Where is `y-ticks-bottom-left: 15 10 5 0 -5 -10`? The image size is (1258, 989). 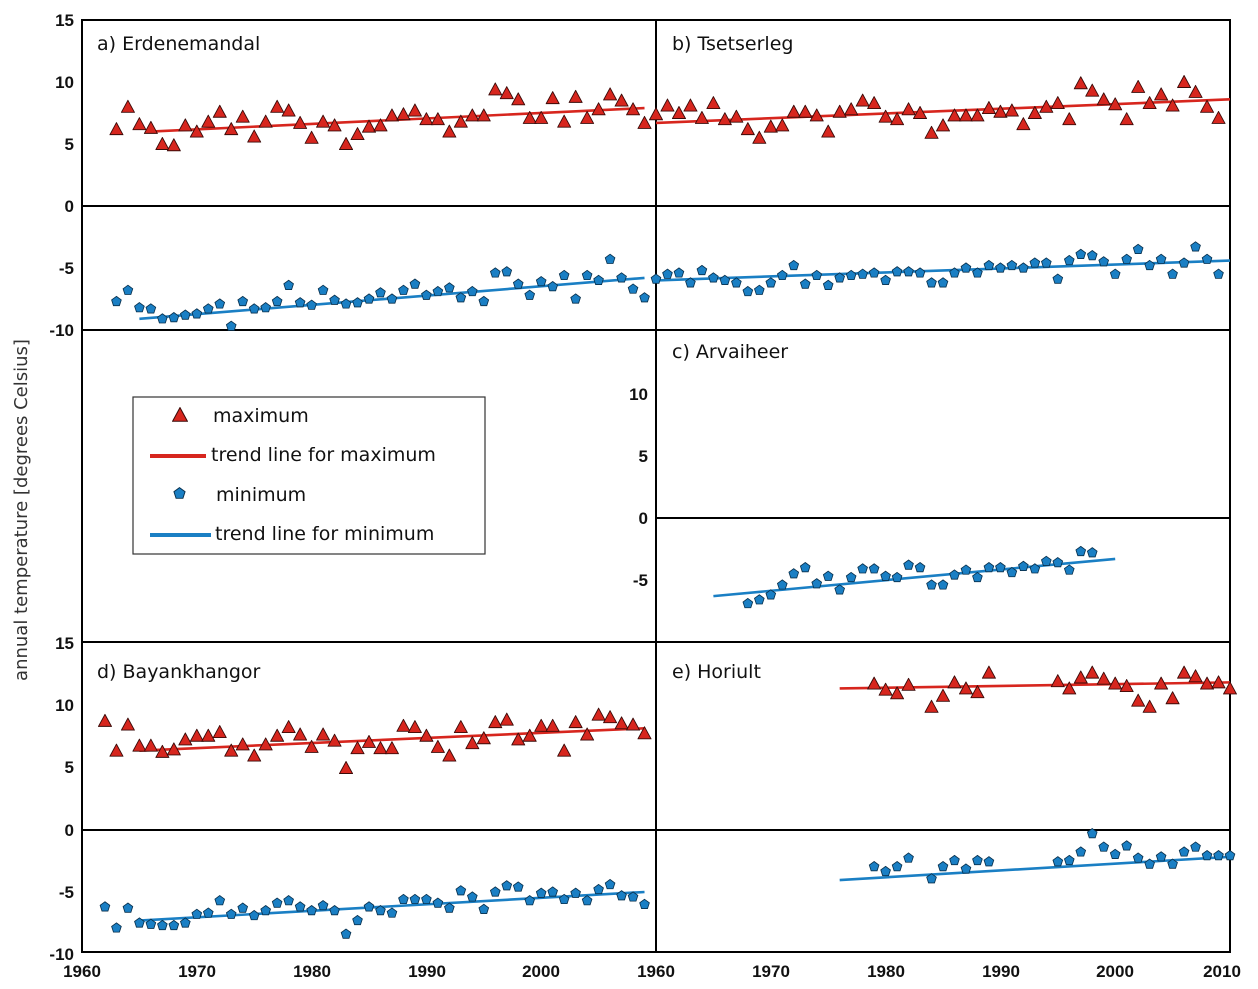
y-ticks-bottom-left: 15 10 5 0 -5 -10 is located at coordinates (61, 799).